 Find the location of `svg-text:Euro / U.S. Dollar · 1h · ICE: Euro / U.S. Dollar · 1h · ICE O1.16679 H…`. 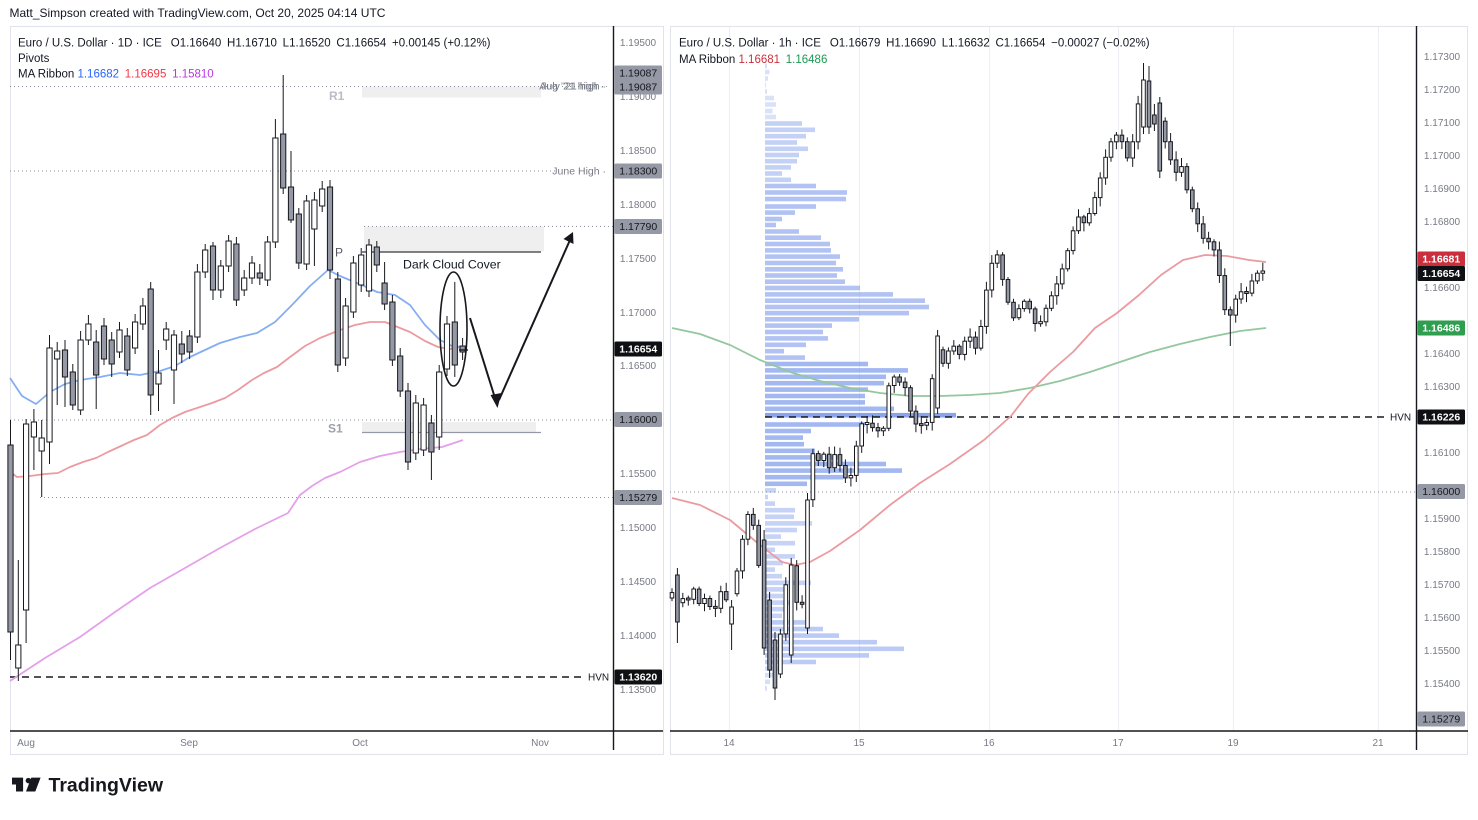

svg-text:Euro / U.S. Dollar · 1h · ICE: Euro / U.S. Dollar · 1h · ICE O1.16679 H… is located at coordinates (914, 44).